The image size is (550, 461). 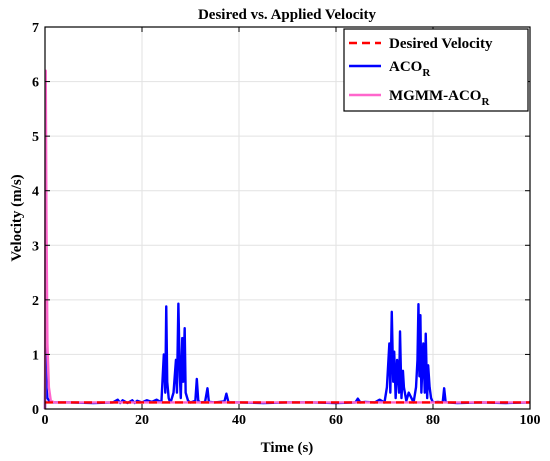 What do you see at coordinates (35, 355) in the screenshot?
I see `y-tick-label: 1` at bounding box center [35, 355].